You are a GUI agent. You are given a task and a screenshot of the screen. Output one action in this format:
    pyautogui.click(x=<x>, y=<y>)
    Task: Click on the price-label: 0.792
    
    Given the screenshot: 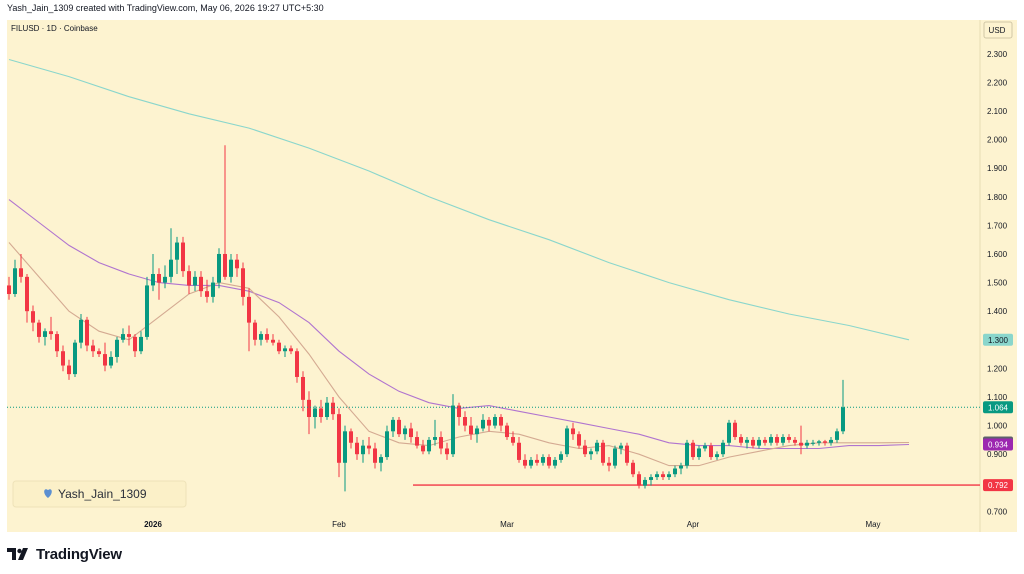 What is the action you would take?
    pyautogui.click(x=998, y=485)
    